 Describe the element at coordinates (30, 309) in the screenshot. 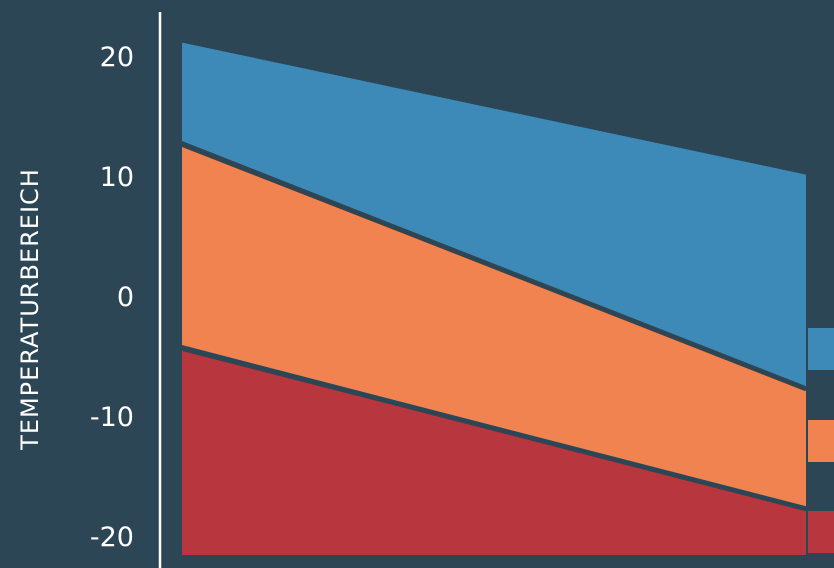

I see `y-axis-title: TEMPERATURBEREICH` at that location.